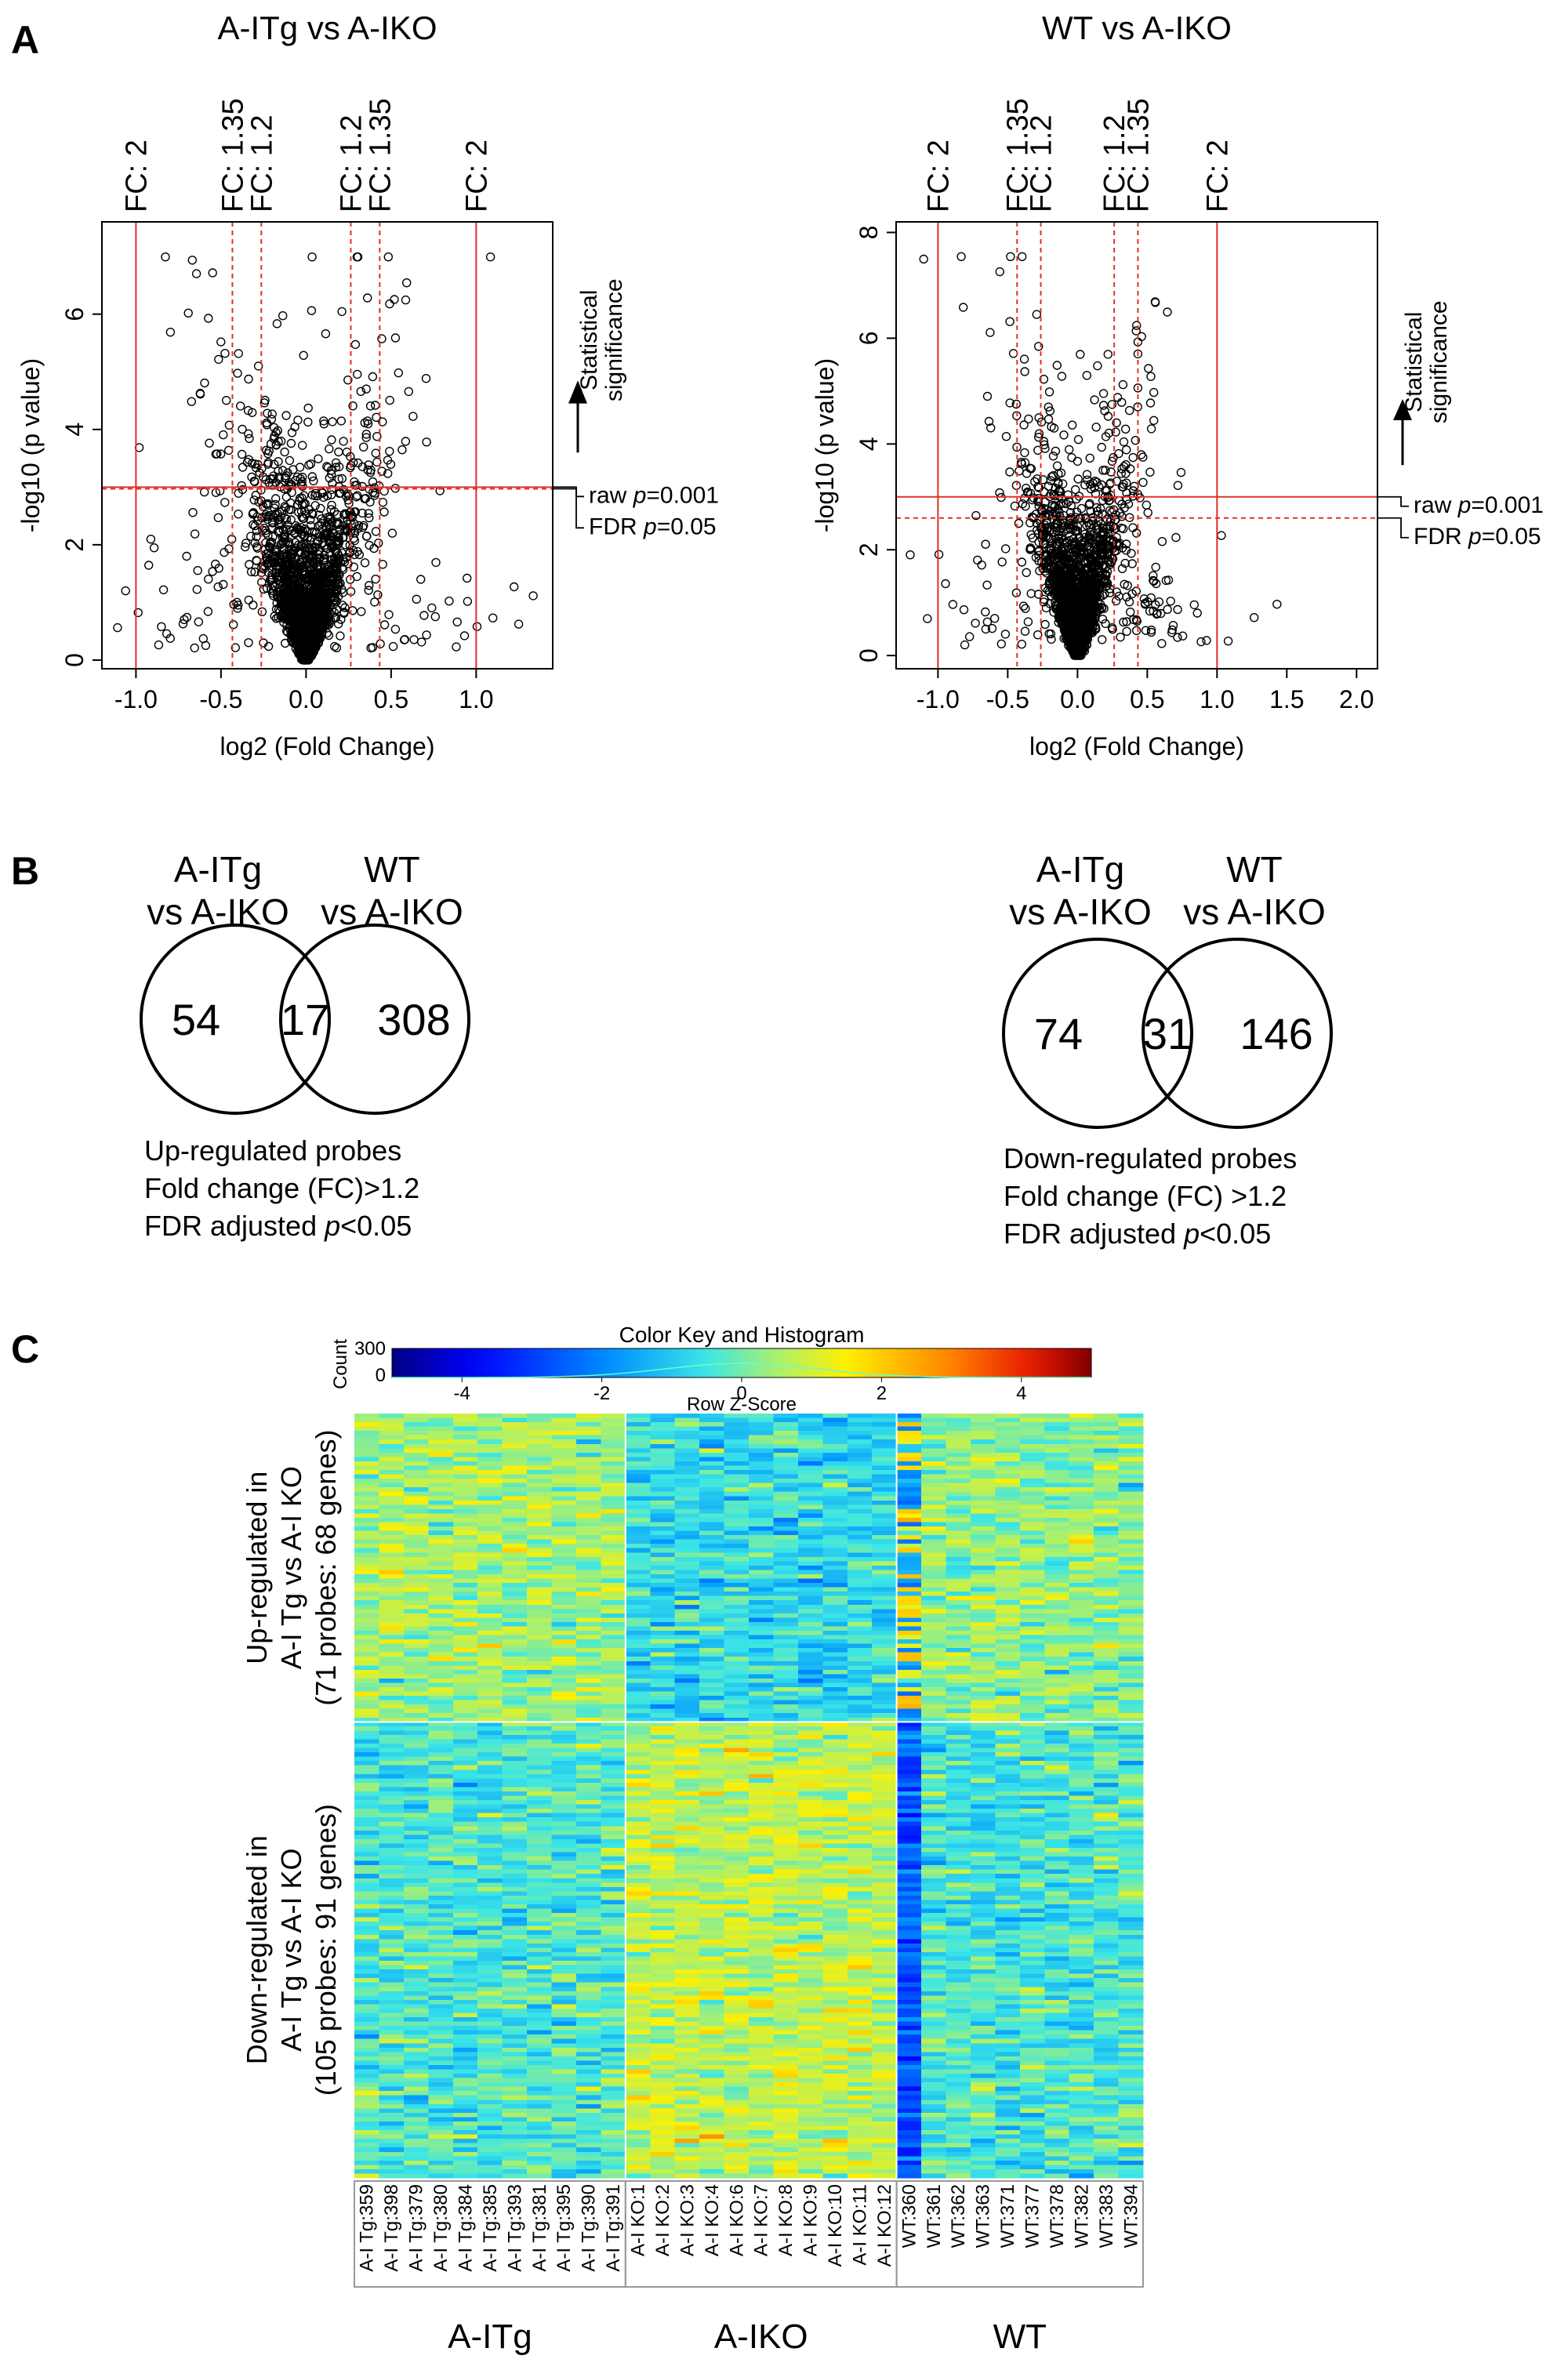 The image size is (1568, 2370). What do you see at coordinates (74, 430) in the screenshot?
I see `y-tick-label: 4` at bounding box center [74, 430].